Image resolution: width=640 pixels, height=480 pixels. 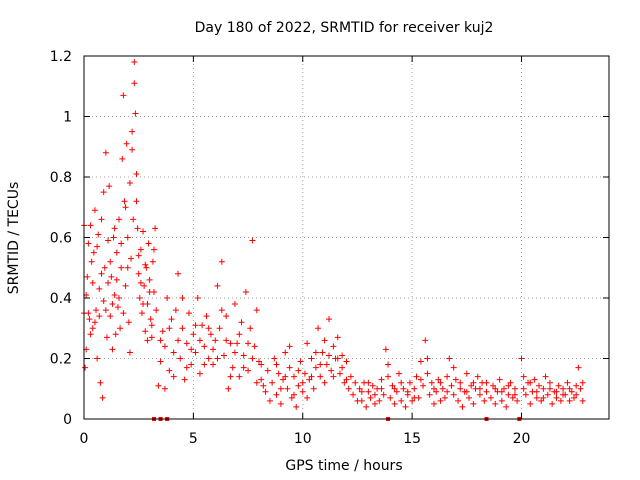 What do you see at coordinates (61, 178) in the screenshot?
I see `y-tick-label: 0.8` at bounding box center [61, 178].